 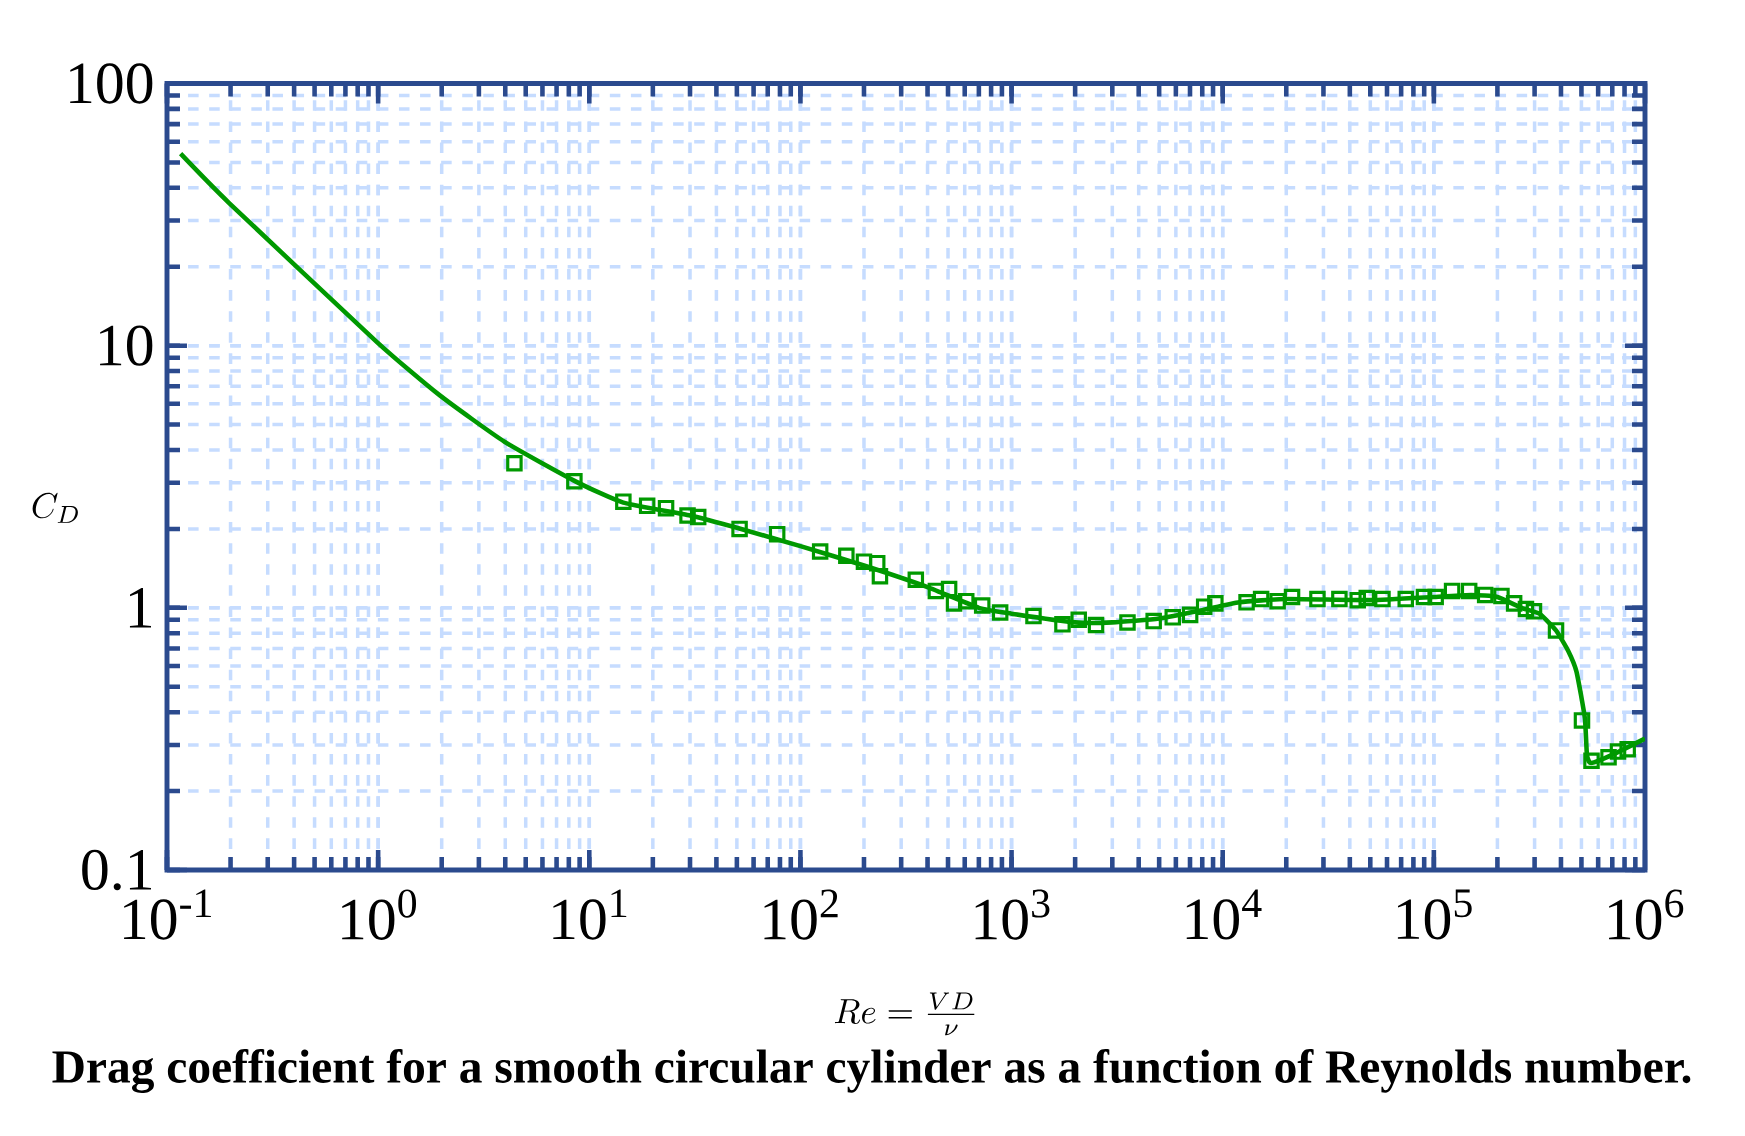 I want to click on x-axis-title: $Re = \frac{VD}{\nu}$, so click(x=904, y=1014).